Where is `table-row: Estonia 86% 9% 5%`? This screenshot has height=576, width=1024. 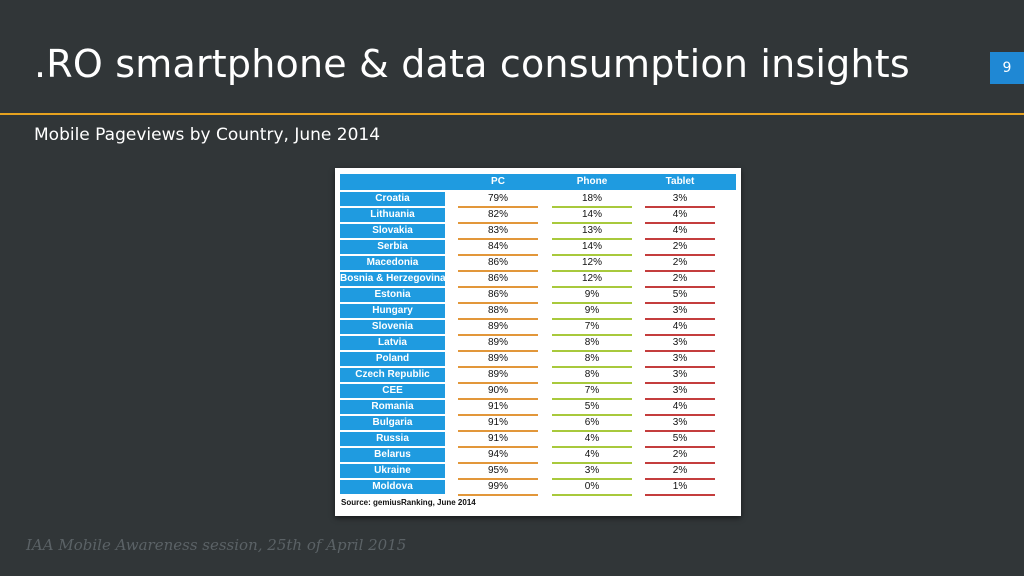
table-row: Estonia 86% 9% 5% is located at coordinates (538, 296).